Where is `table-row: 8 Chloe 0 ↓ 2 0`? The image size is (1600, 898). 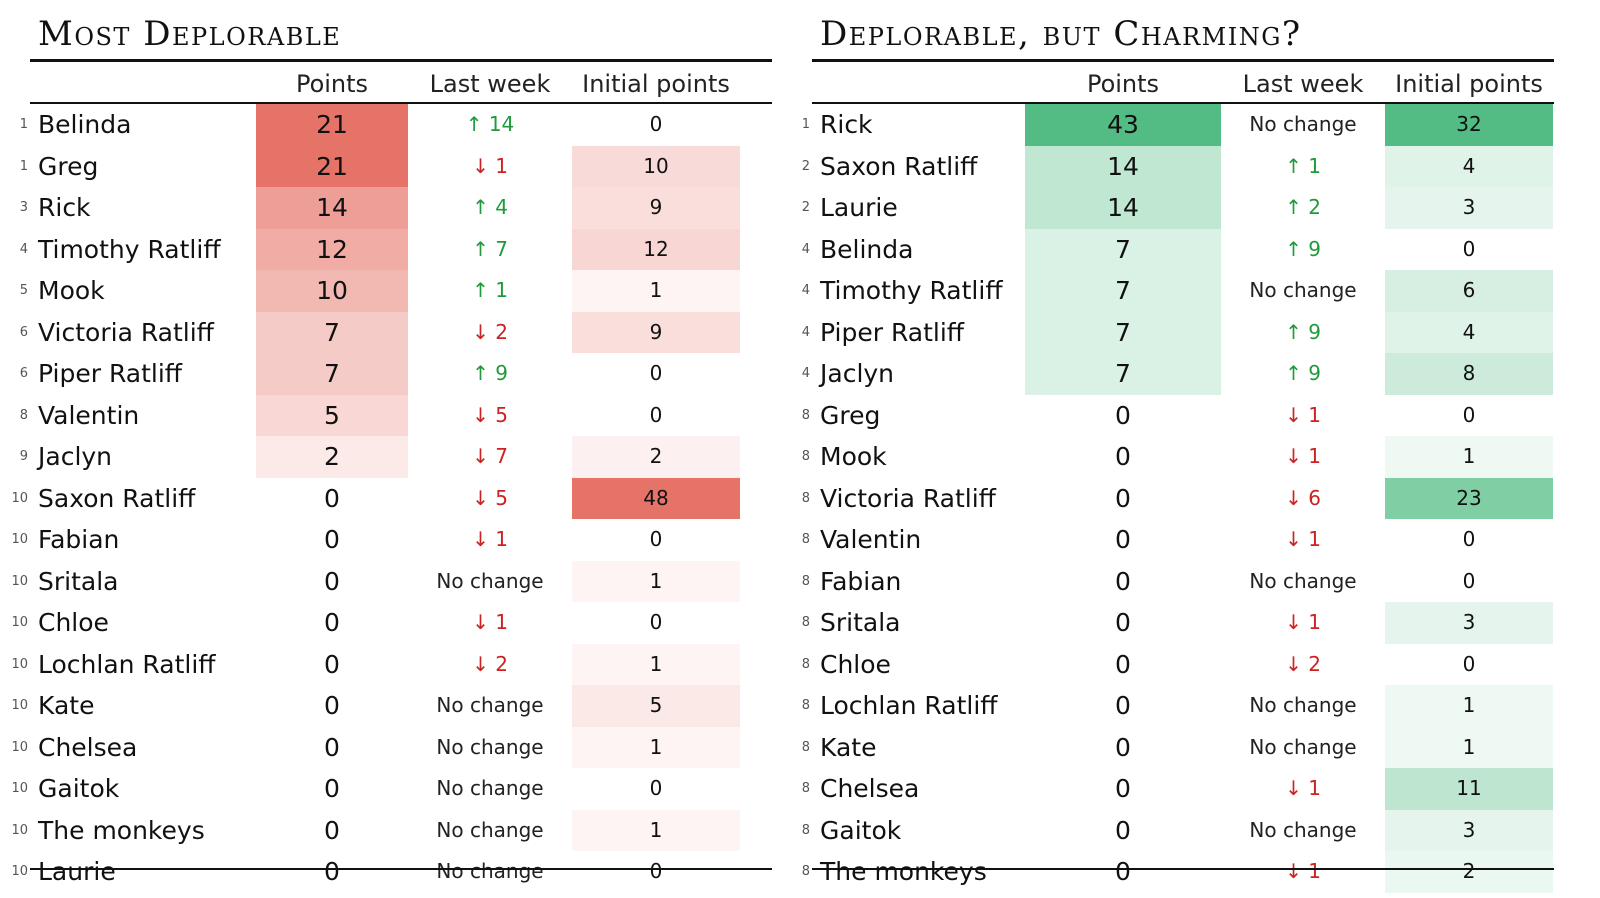
table-row: 8 Chloe 0 ↓ 2 0 is located at coordinates (1178, 665).